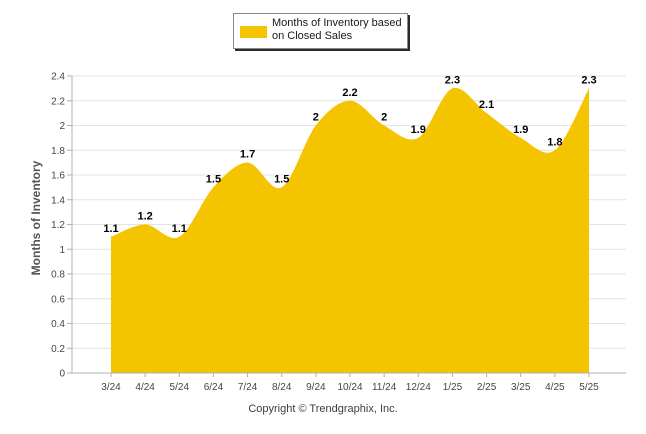  Describe the element at coordinates (36, 218) in the screenshot. I see `y-axis-title: Months of Inventory` at that location.